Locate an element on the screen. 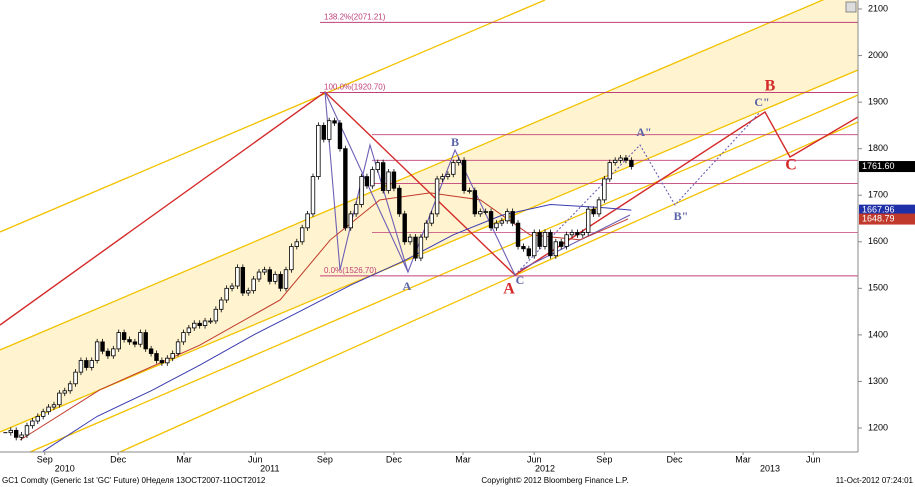 This screenshot has width=915, height=487. fib-label: 0.0%(1526.70) is located at coordinates (350, 270).